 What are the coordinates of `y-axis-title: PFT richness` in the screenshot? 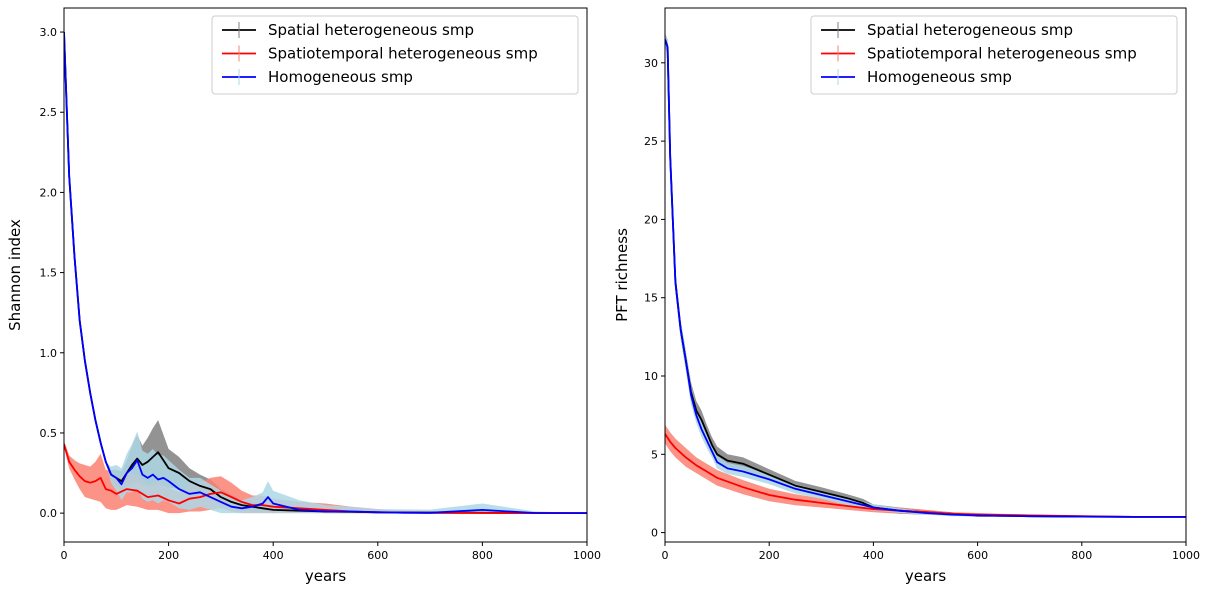 It's located at (622, 275).